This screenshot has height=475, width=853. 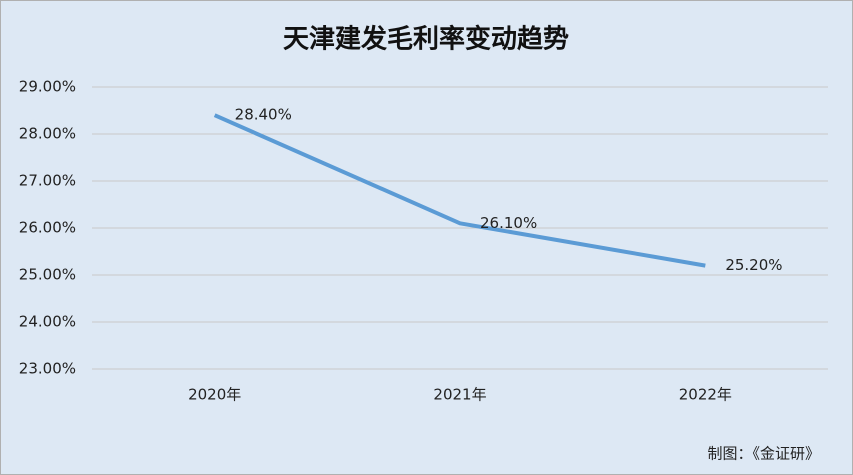 I want to click on y-tick-label: 26.00%, so click(x=47, y=228).